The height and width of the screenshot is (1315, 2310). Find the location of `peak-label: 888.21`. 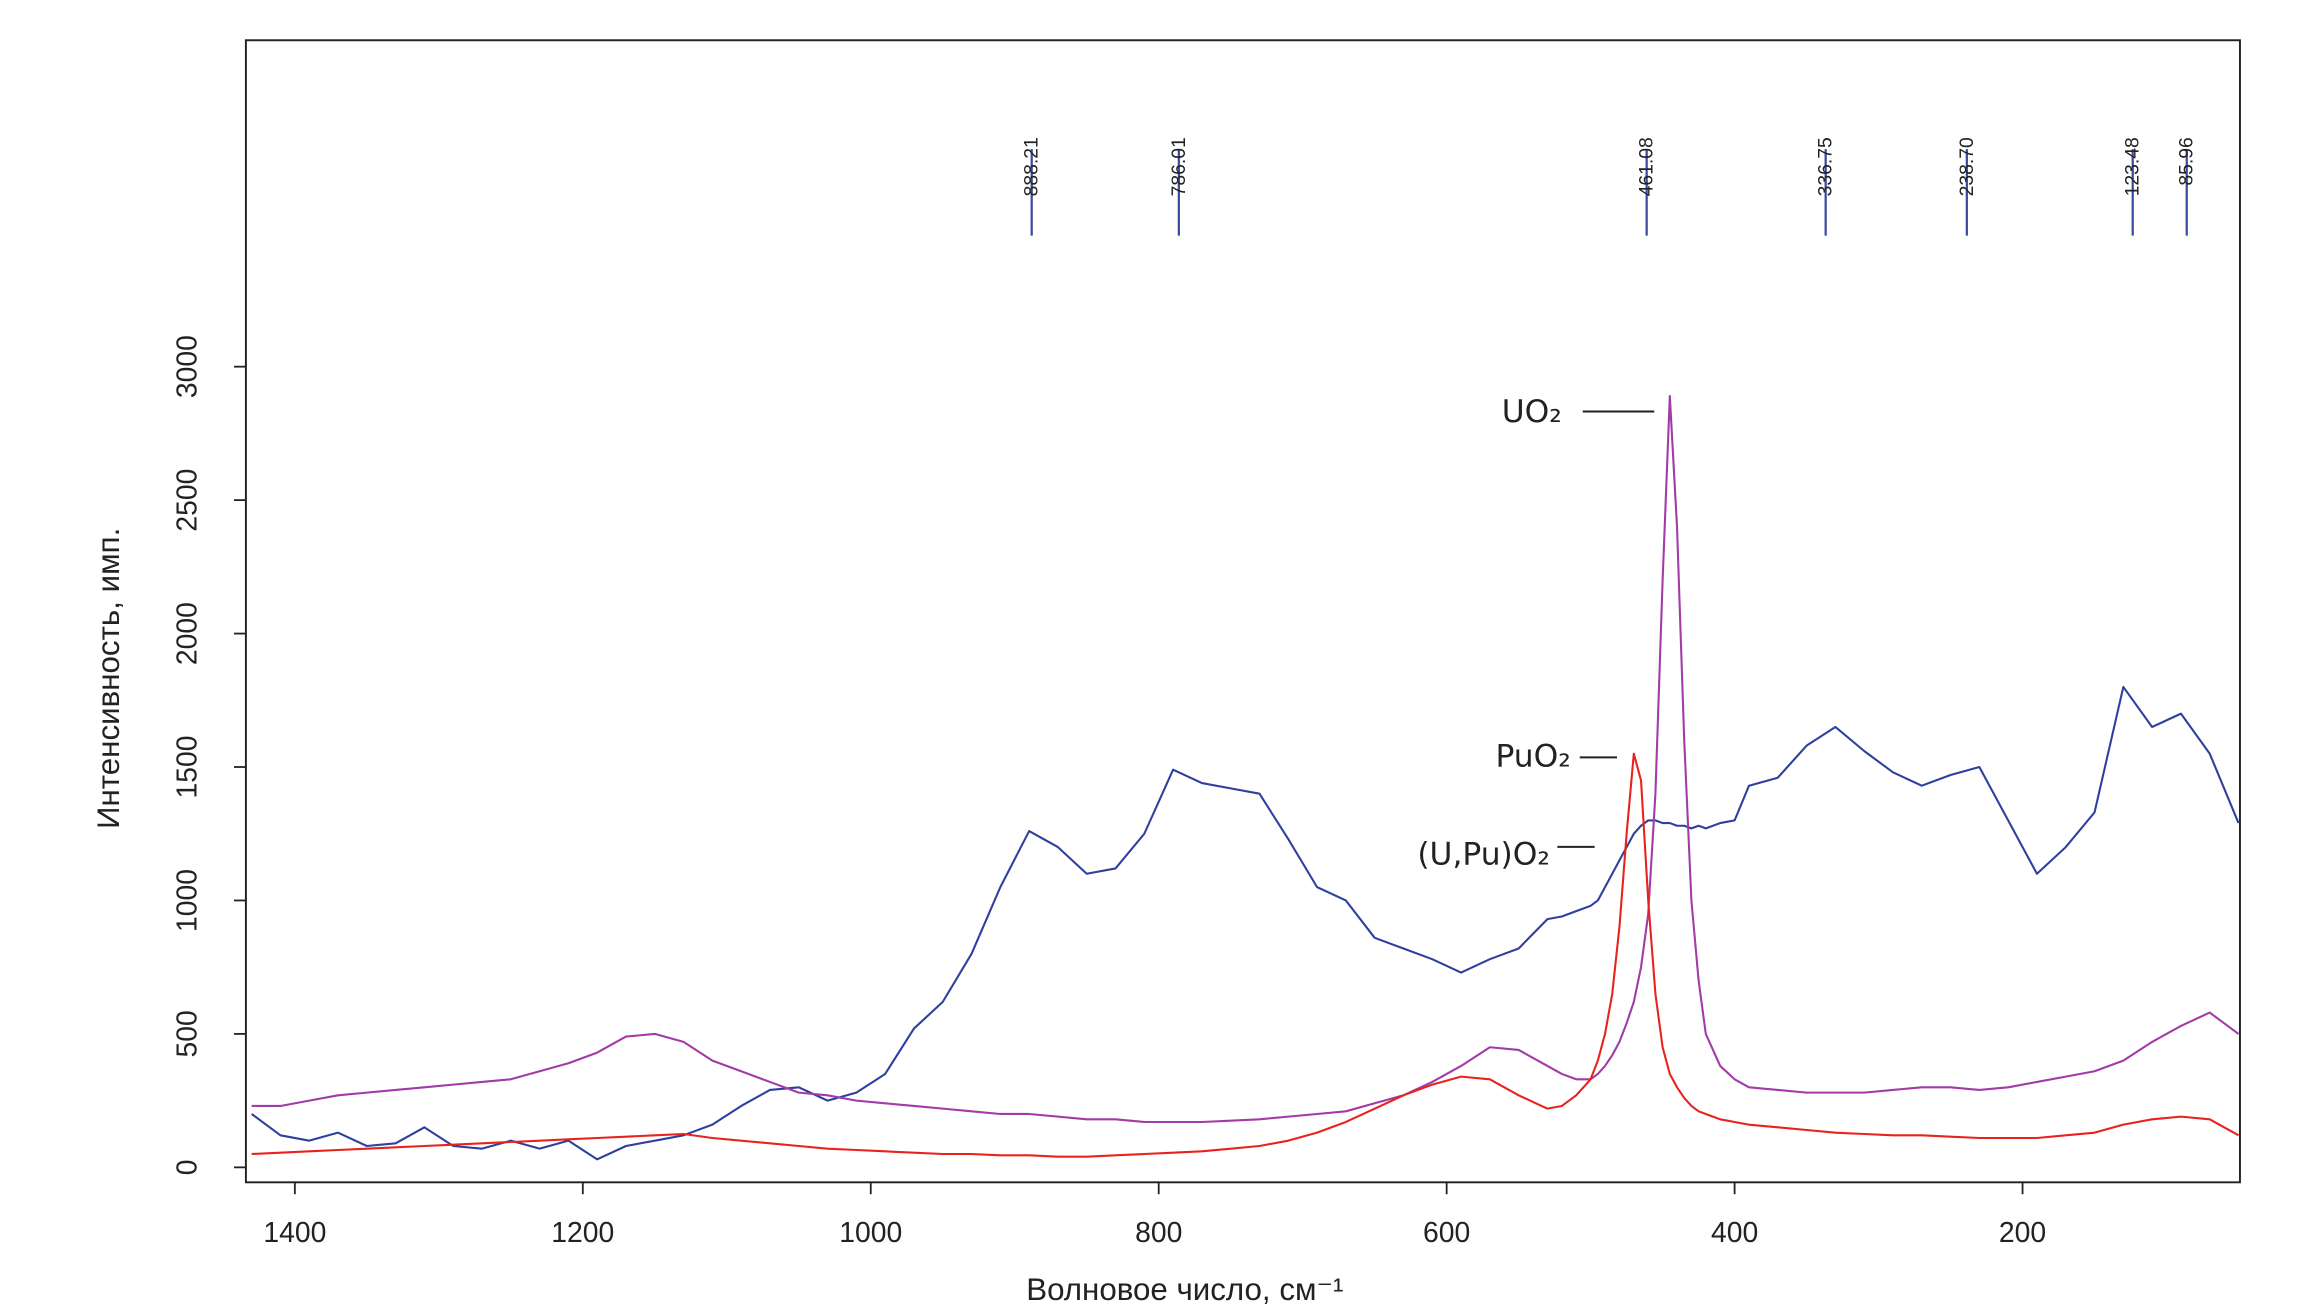

peak-label: 888.21 is located at coordinates (1032, 166).